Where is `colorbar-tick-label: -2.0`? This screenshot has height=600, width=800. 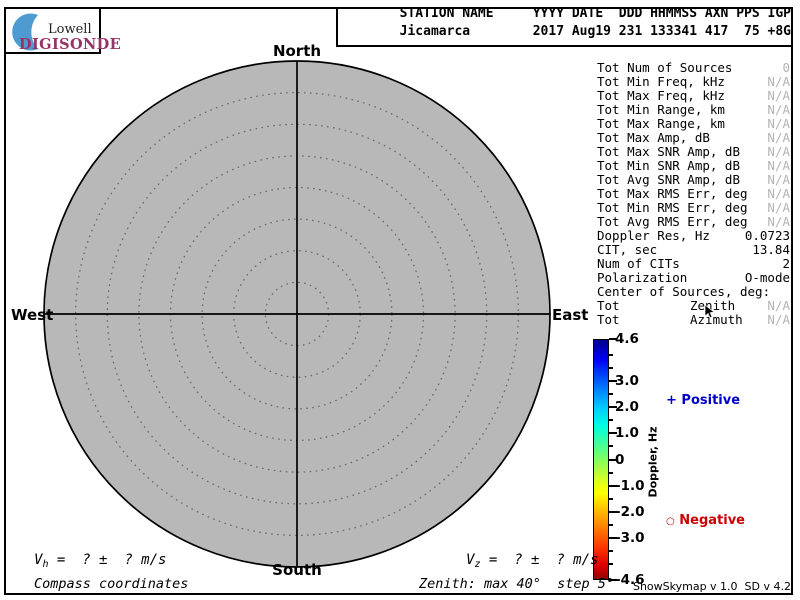
colorbar-tick-label: -2.0 is located at coordinates (630, 511).